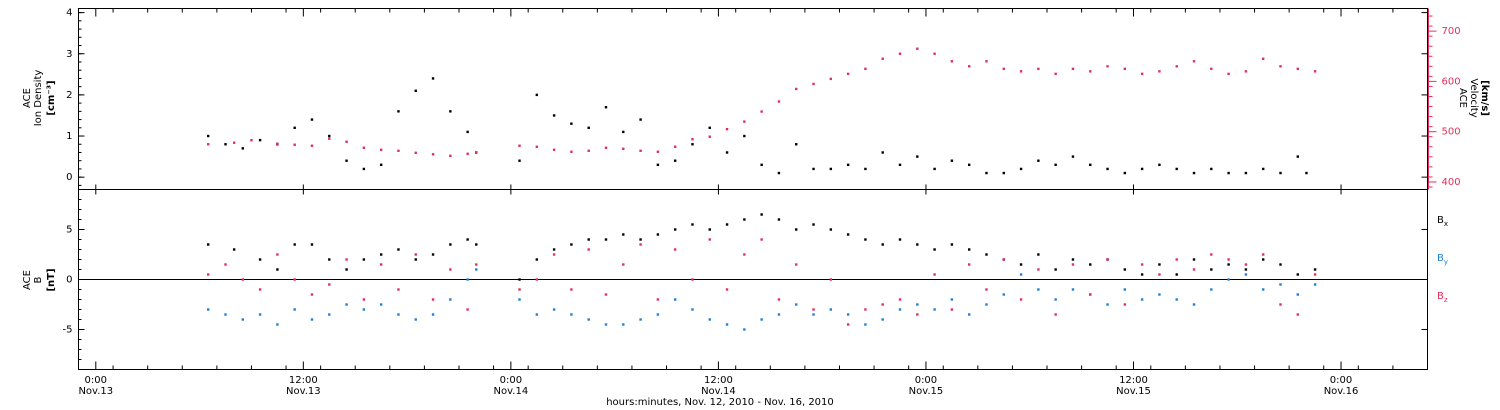 The width and height of the screenshot is (1500, 410). Describe the element at coordinates (27, 280) in the screenshot. I see `bottom-left-title-line1: ACE` at that location.